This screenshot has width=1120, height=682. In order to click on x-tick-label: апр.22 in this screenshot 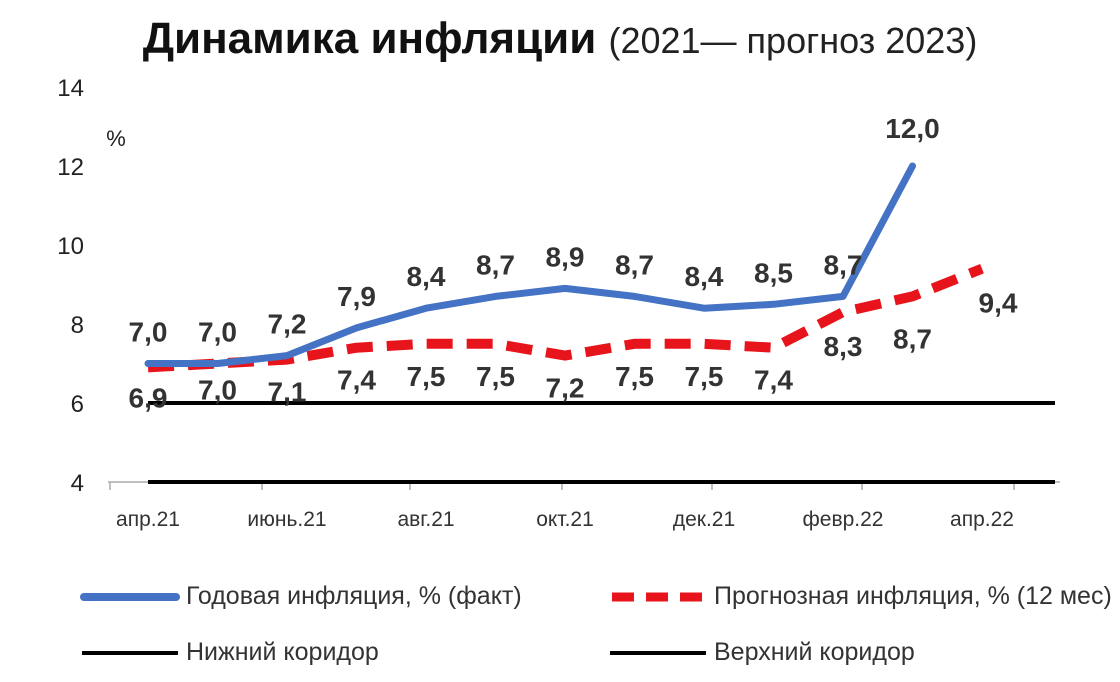, I will do `click(982, 519)`.